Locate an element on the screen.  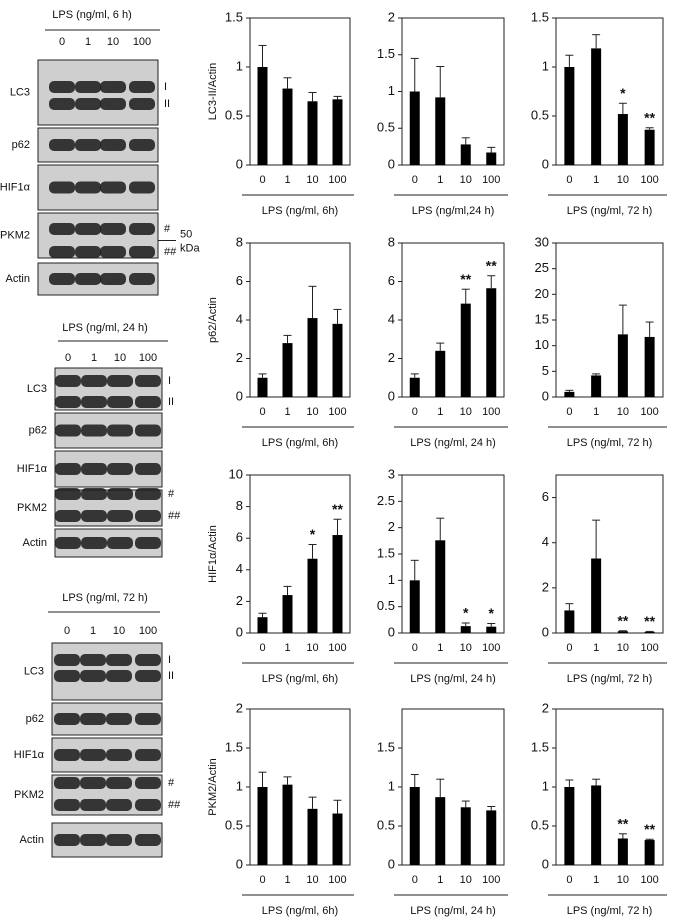
blot-row-label: PKM2 is located at coordinates (29, 795).